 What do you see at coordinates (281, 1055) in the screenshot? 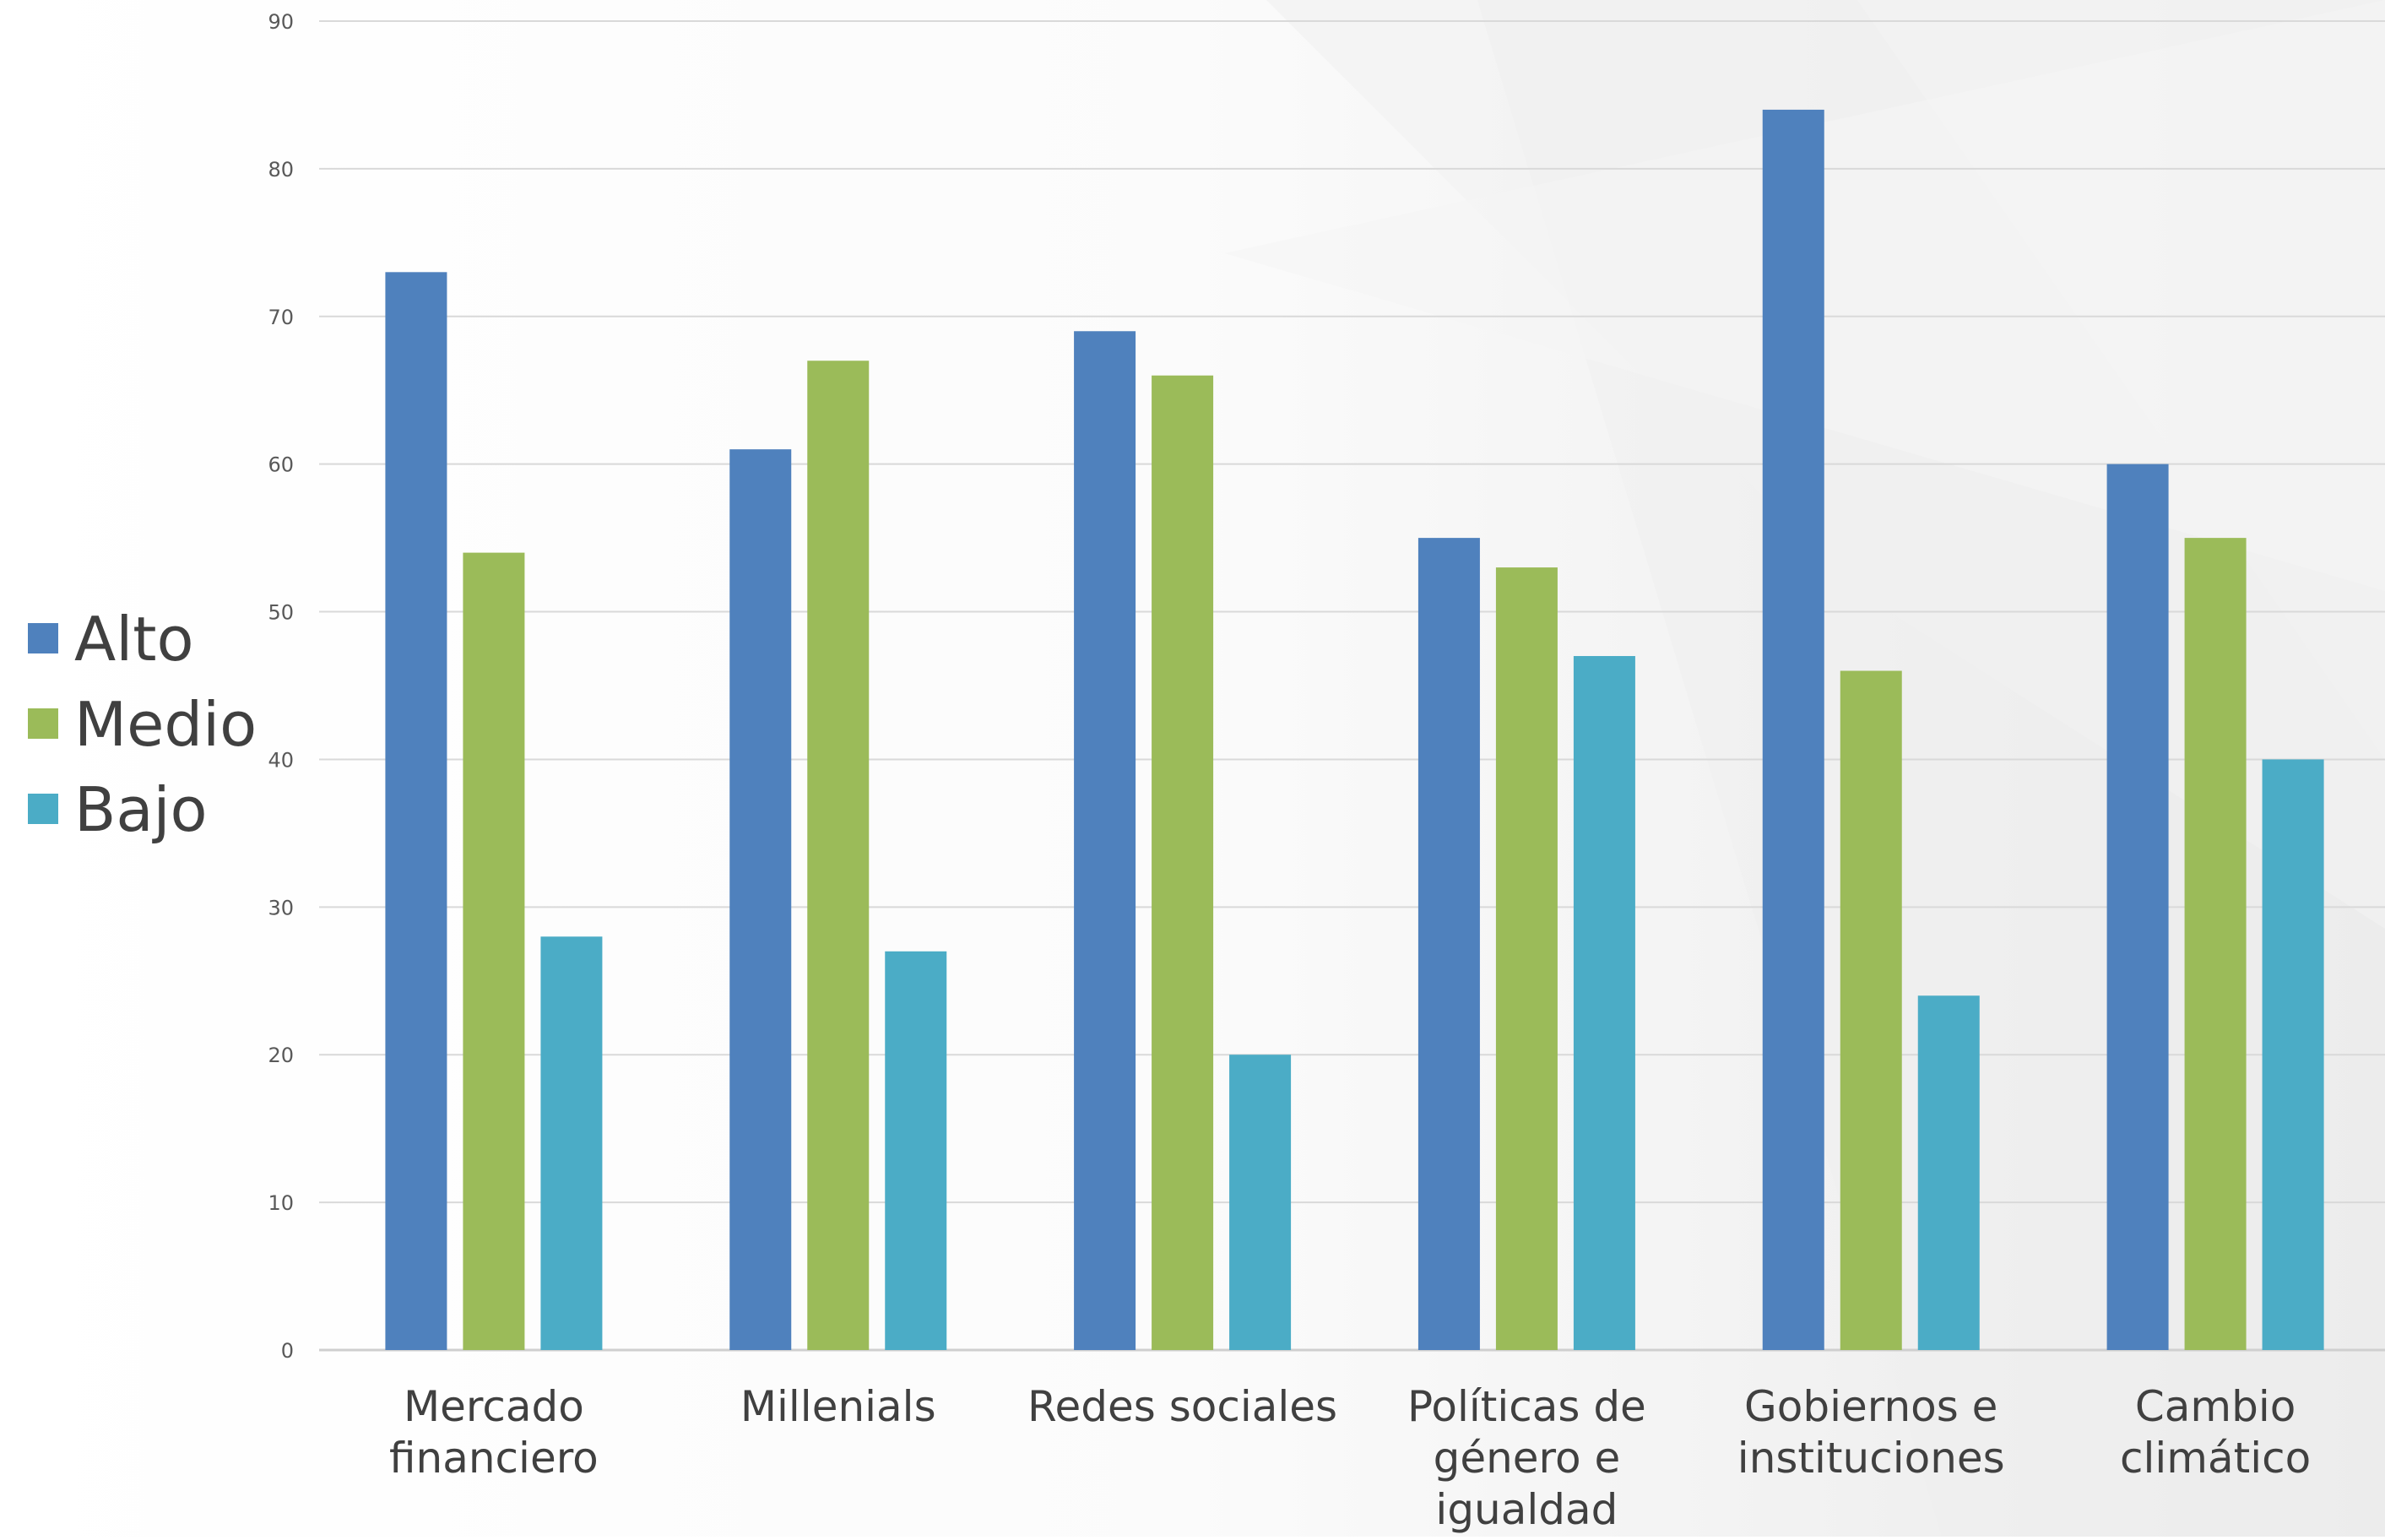
I see `y-tick-label: 20` at bounding box center [281, 1055].